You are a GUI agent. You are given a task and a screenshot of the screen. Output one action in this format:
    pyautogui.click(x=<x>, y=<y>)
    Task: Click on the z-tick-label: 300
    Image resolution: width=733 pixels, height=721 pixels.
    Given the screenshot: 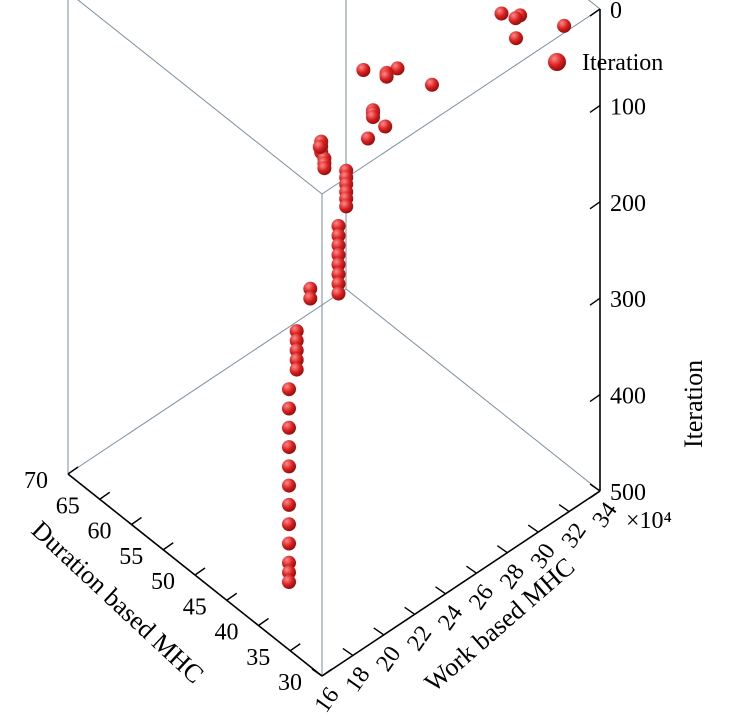 What is the action you would take?
    pyautogui.click(x=628, y=300)
    